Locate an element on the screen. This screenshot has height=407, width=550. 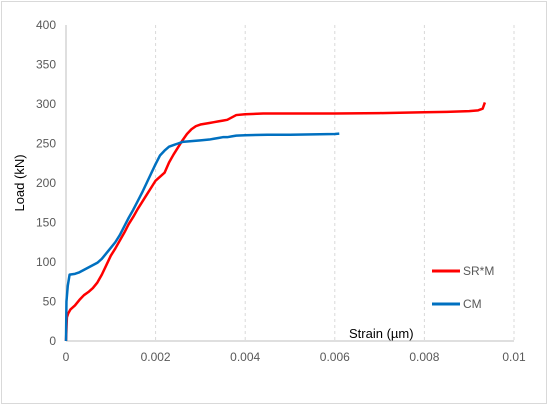
x-tick-label: 0.002 is located at coordinates (156, 357).